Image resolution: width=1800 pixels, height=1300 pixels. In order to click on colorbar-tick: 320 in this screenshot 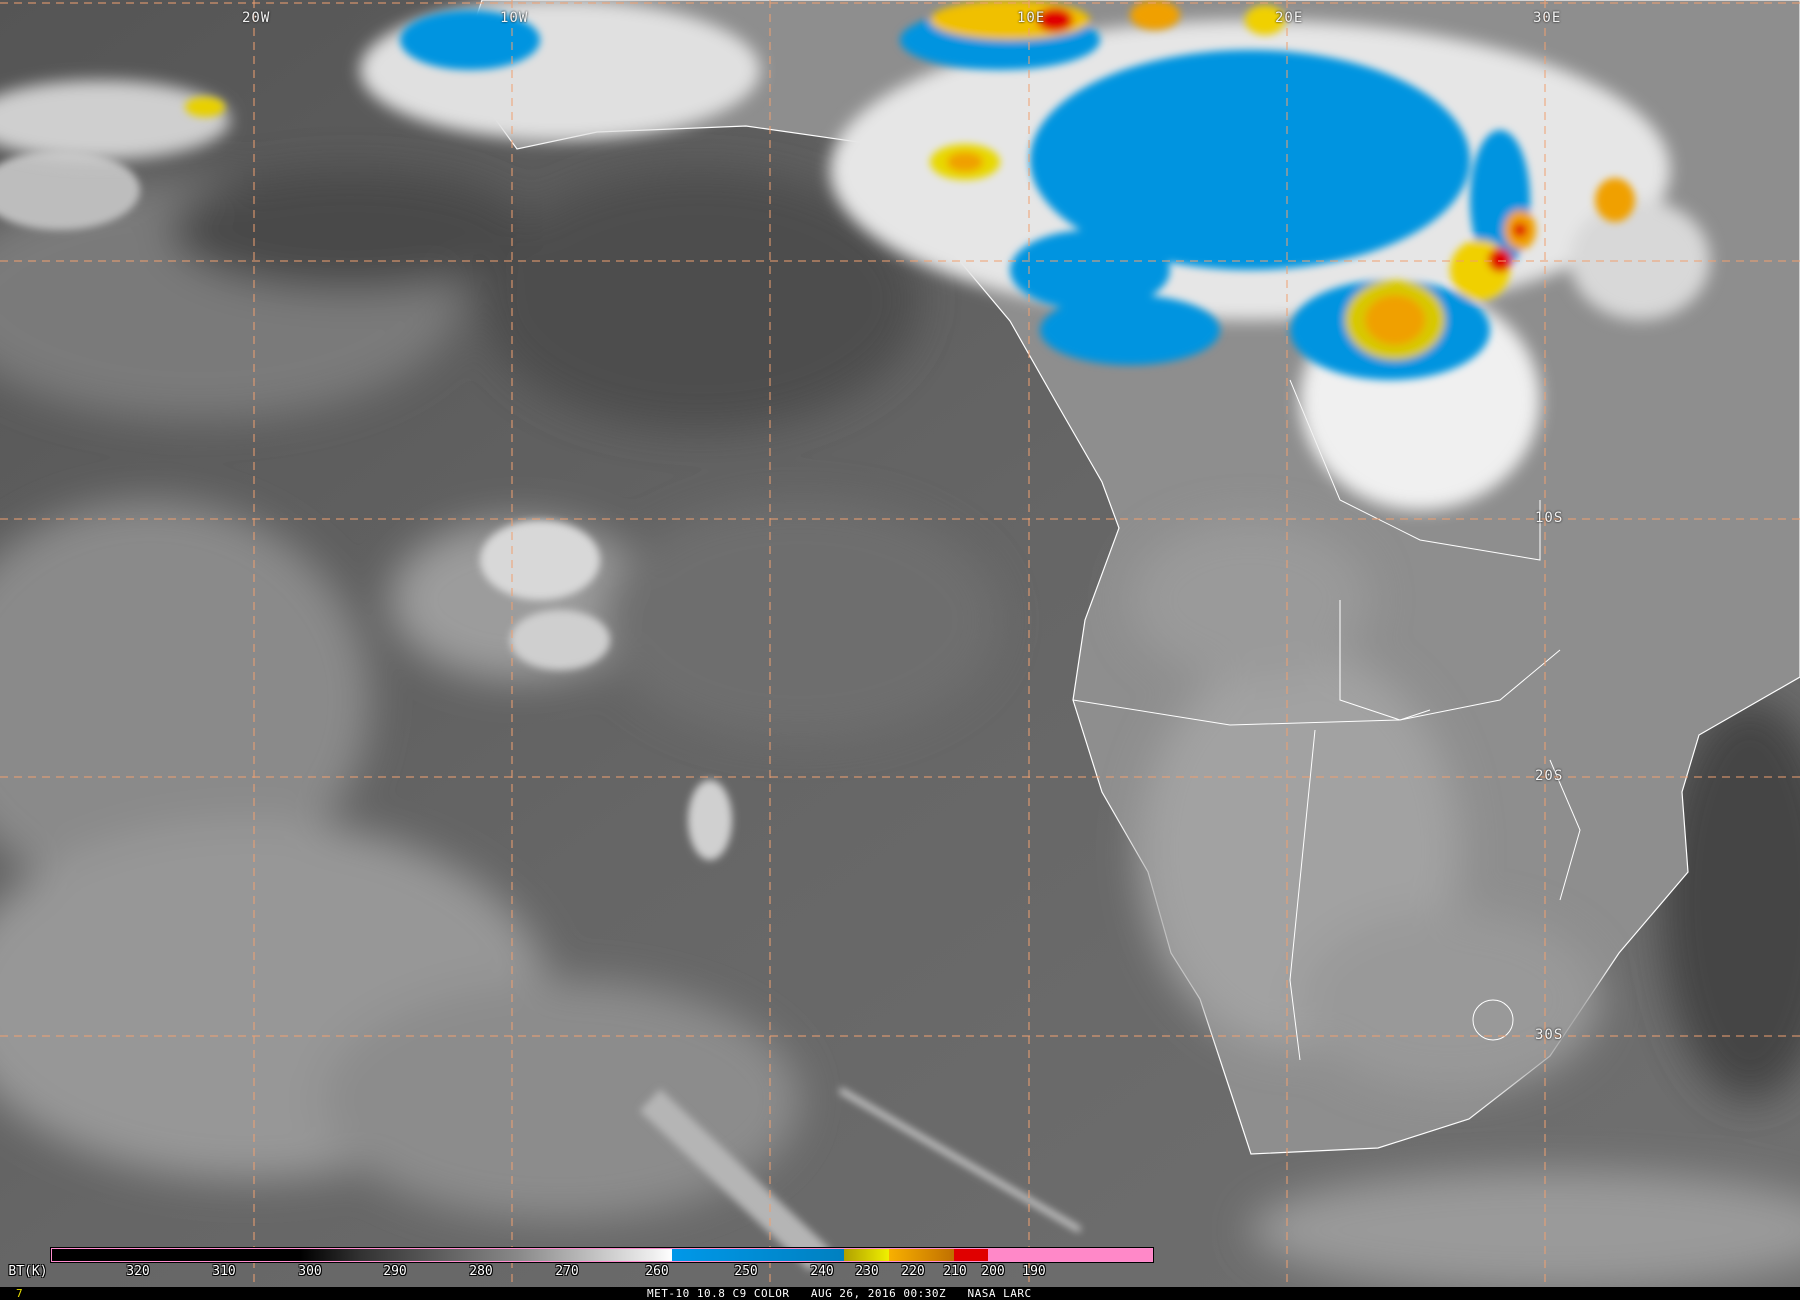, I will do `click(138, 1271)`.